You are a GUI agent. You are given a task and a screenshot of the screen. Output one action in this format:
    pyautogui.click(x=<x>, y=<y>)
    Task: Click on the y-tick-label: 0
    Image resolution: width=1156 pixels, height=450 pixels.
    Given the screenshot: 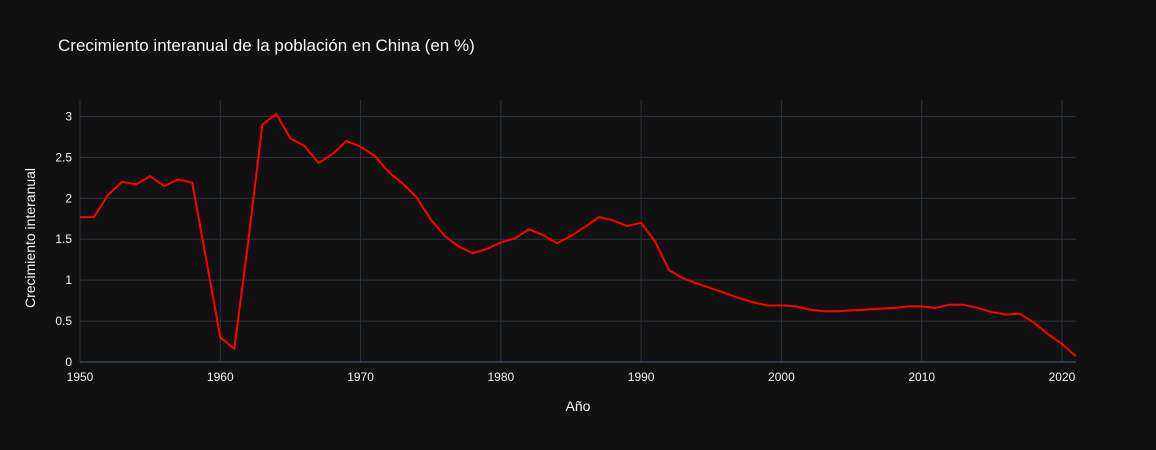 What is the action you would take?
    pyautogui.click(x=68, y=362)
    